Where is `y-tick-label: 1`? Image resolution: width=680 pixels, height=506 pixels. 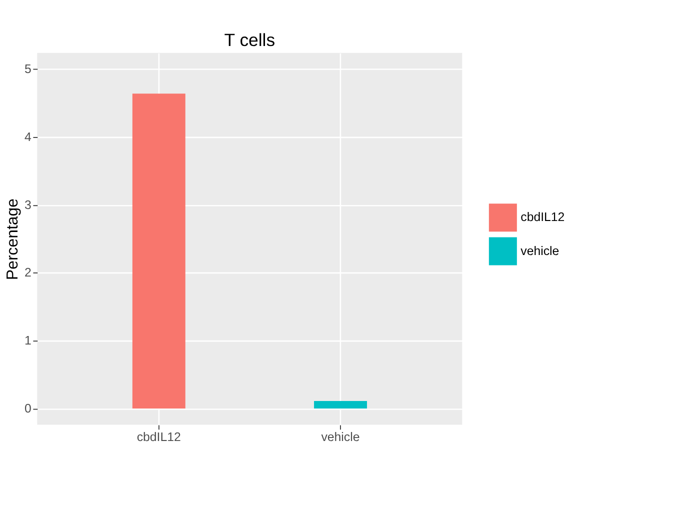
y-tick-label: 1 is located at coordinates (28, 341).